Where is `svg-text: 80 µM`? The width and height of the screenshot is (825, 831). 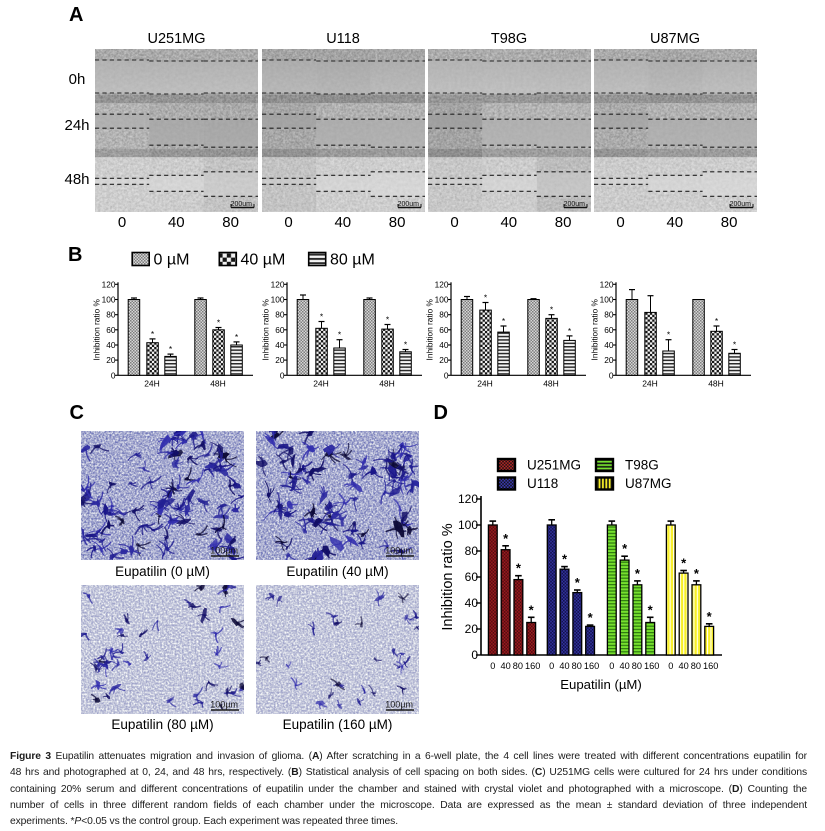
svg-text: 80 µM is located at coordinates (352, 260).